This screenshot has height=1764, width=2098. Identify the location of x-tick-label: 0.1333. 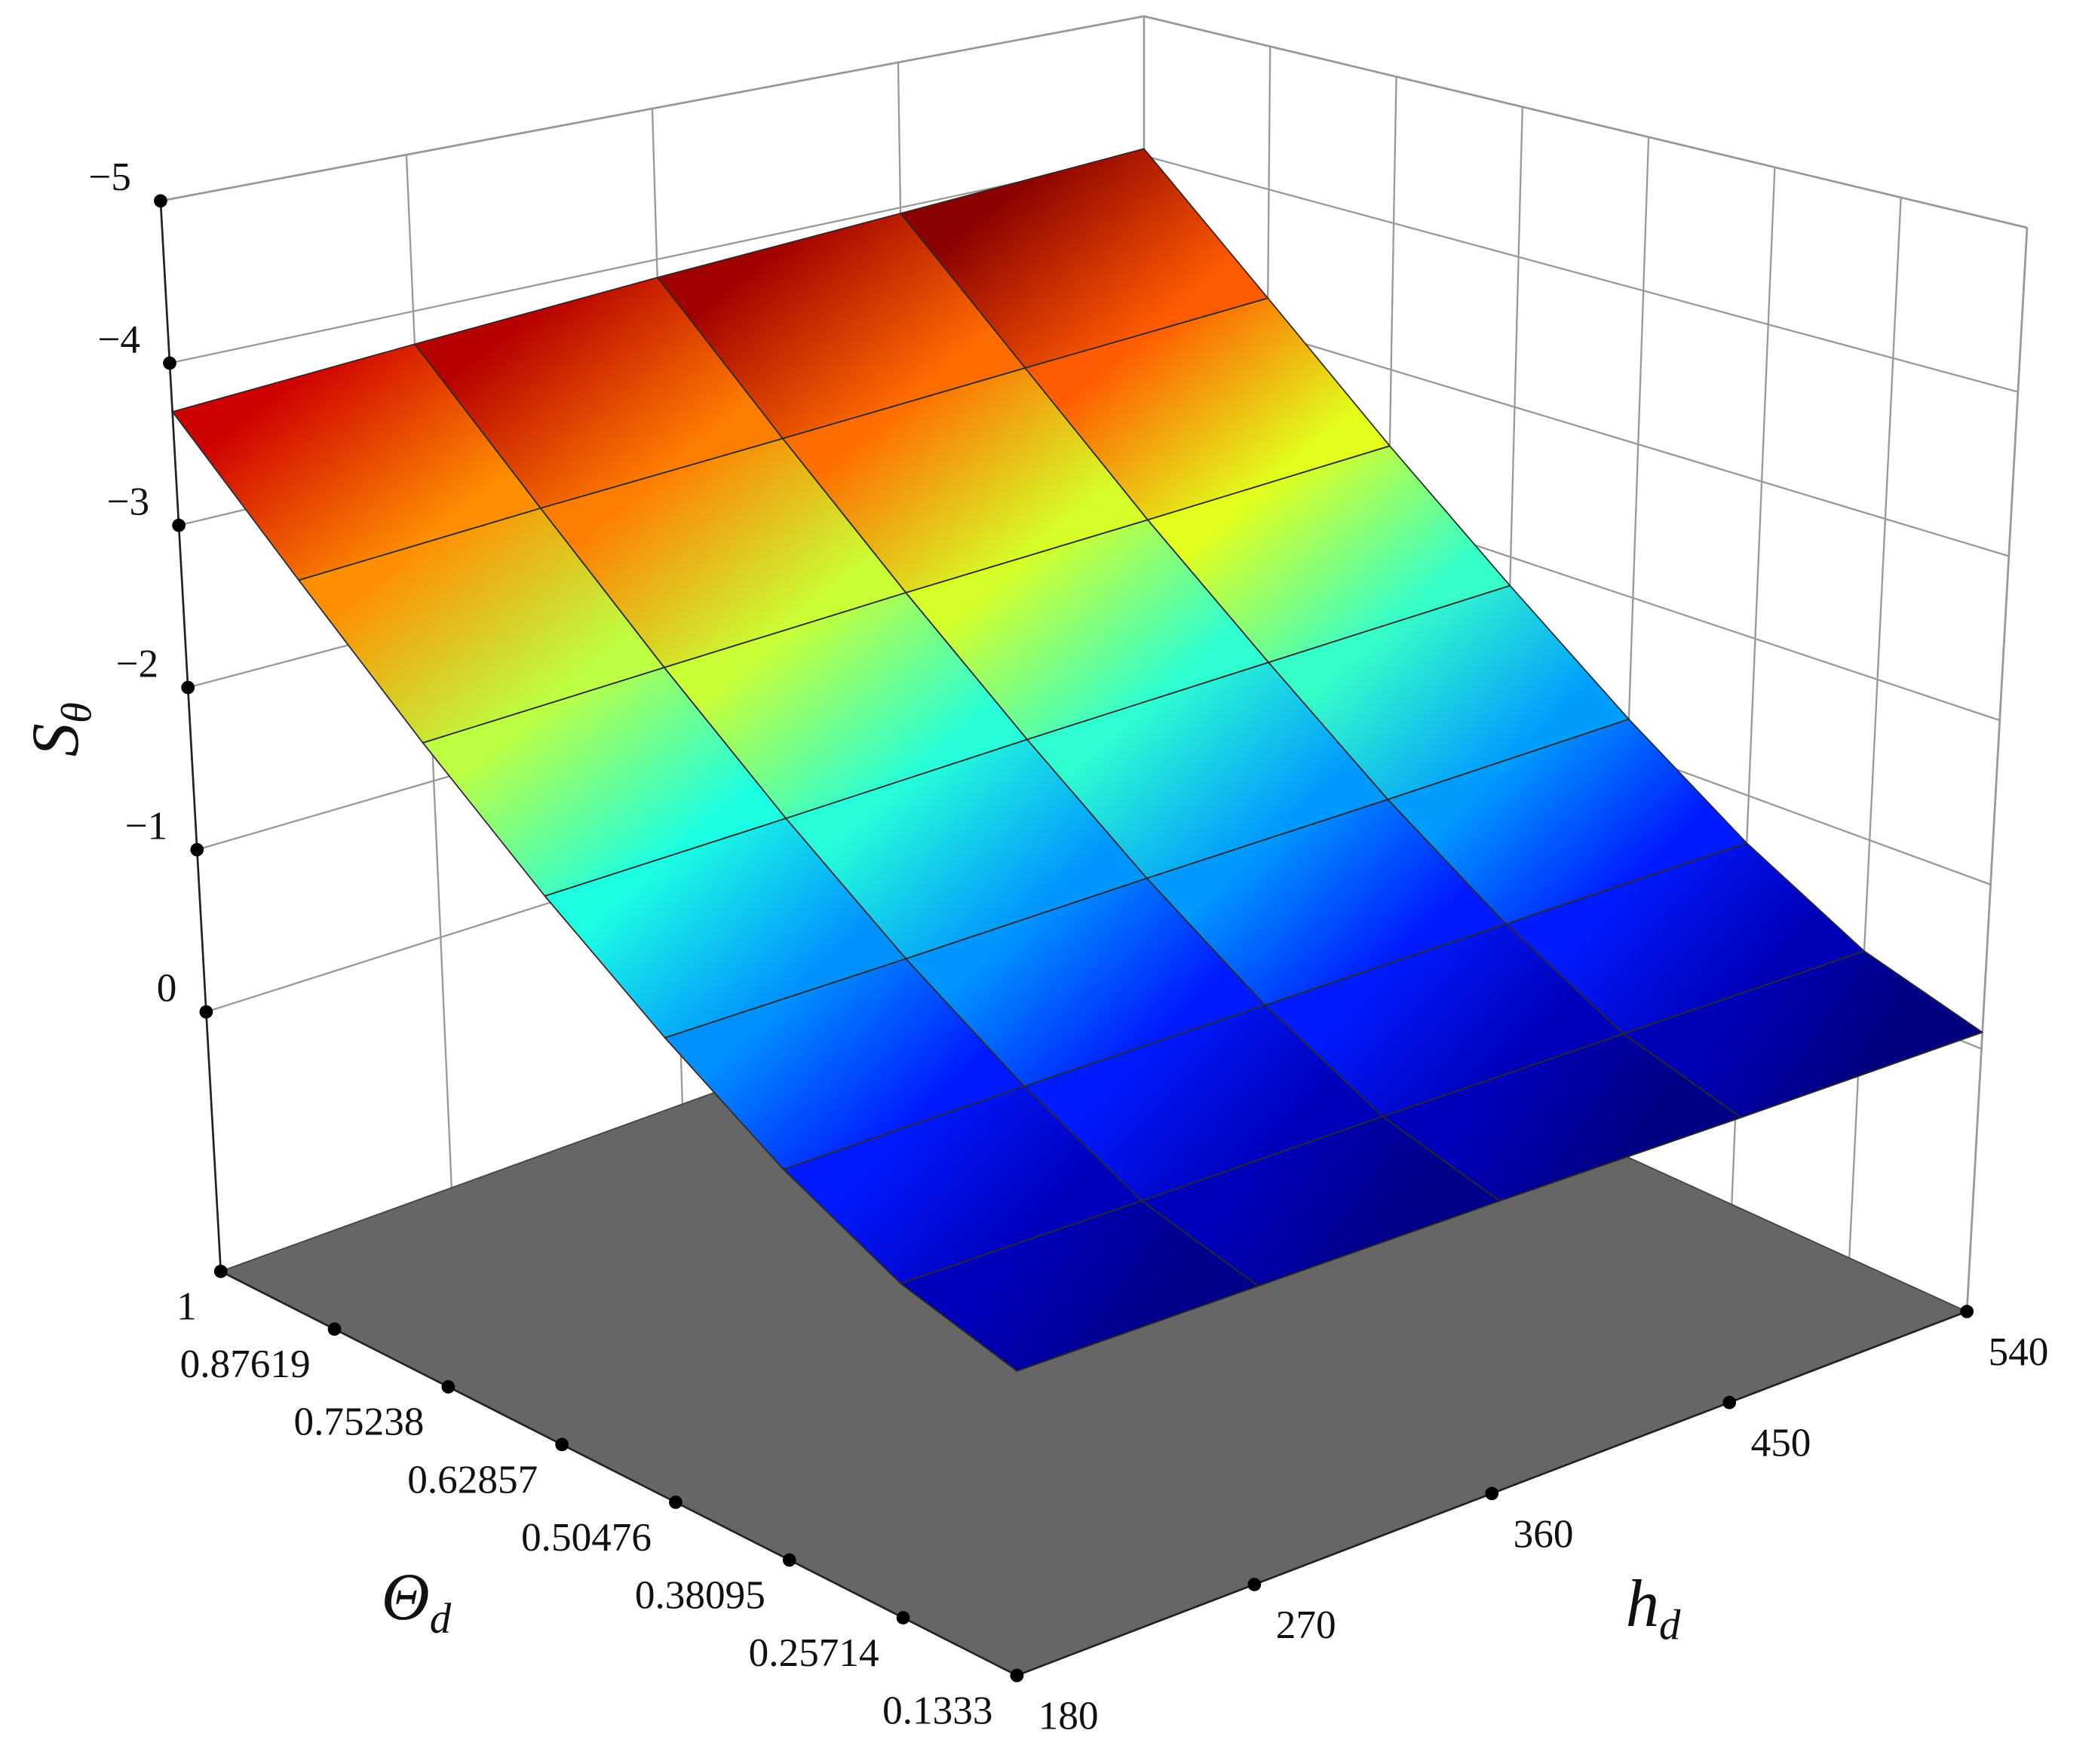
(937, 1710).